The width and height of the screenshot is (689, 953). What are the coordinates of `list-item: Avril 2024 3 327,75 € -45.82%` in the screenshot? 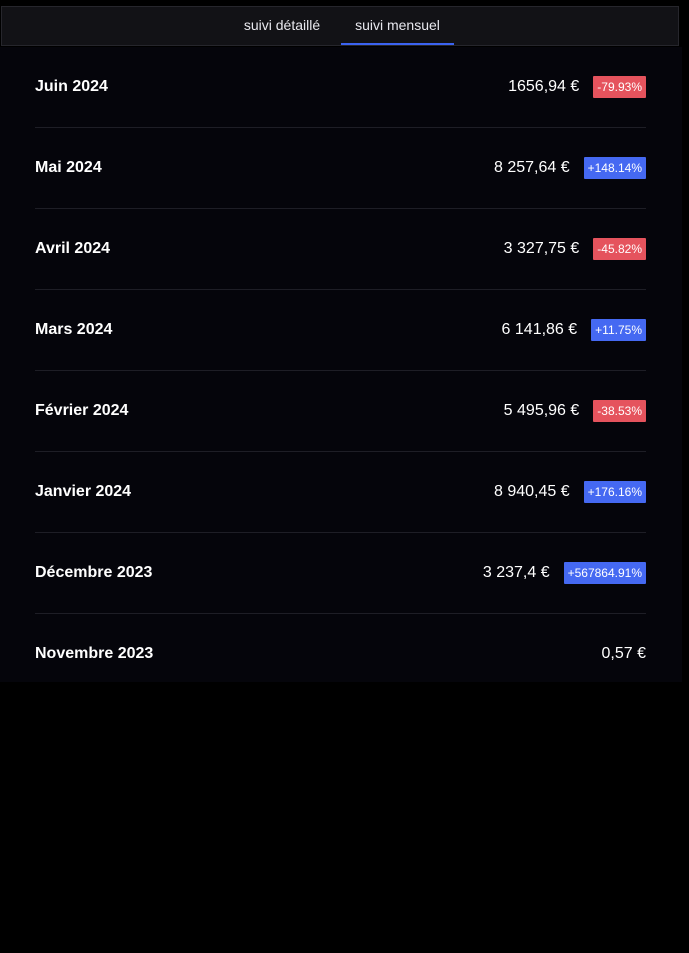 It's located at (340, 249).